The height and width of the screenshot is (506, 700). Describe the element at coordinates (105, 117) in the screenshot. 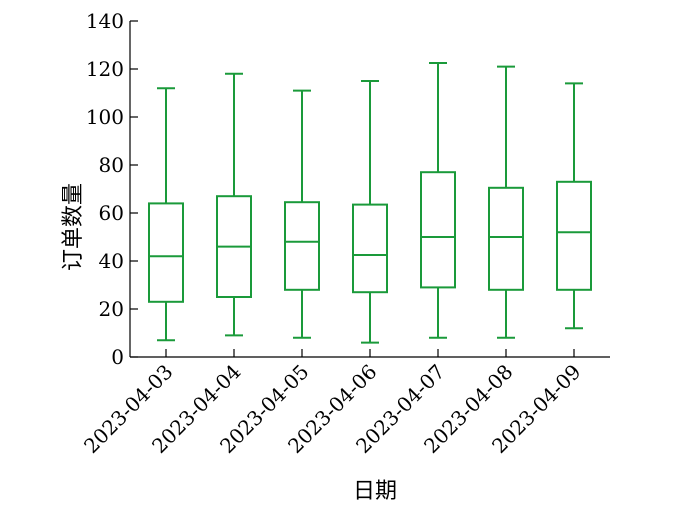

I see `y-tick-label: 100` at that location.